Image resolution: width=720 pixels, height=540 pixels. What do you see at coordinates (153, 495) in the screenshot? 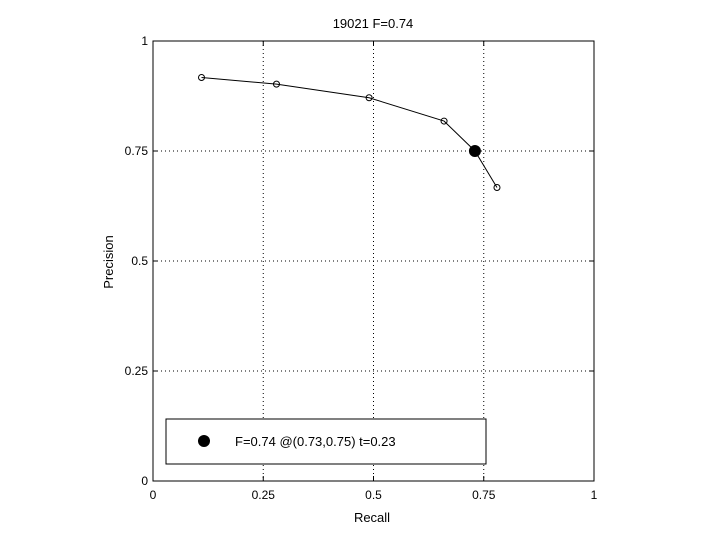
I see `x-tick-label: 0` at bounding box center [153, 495].